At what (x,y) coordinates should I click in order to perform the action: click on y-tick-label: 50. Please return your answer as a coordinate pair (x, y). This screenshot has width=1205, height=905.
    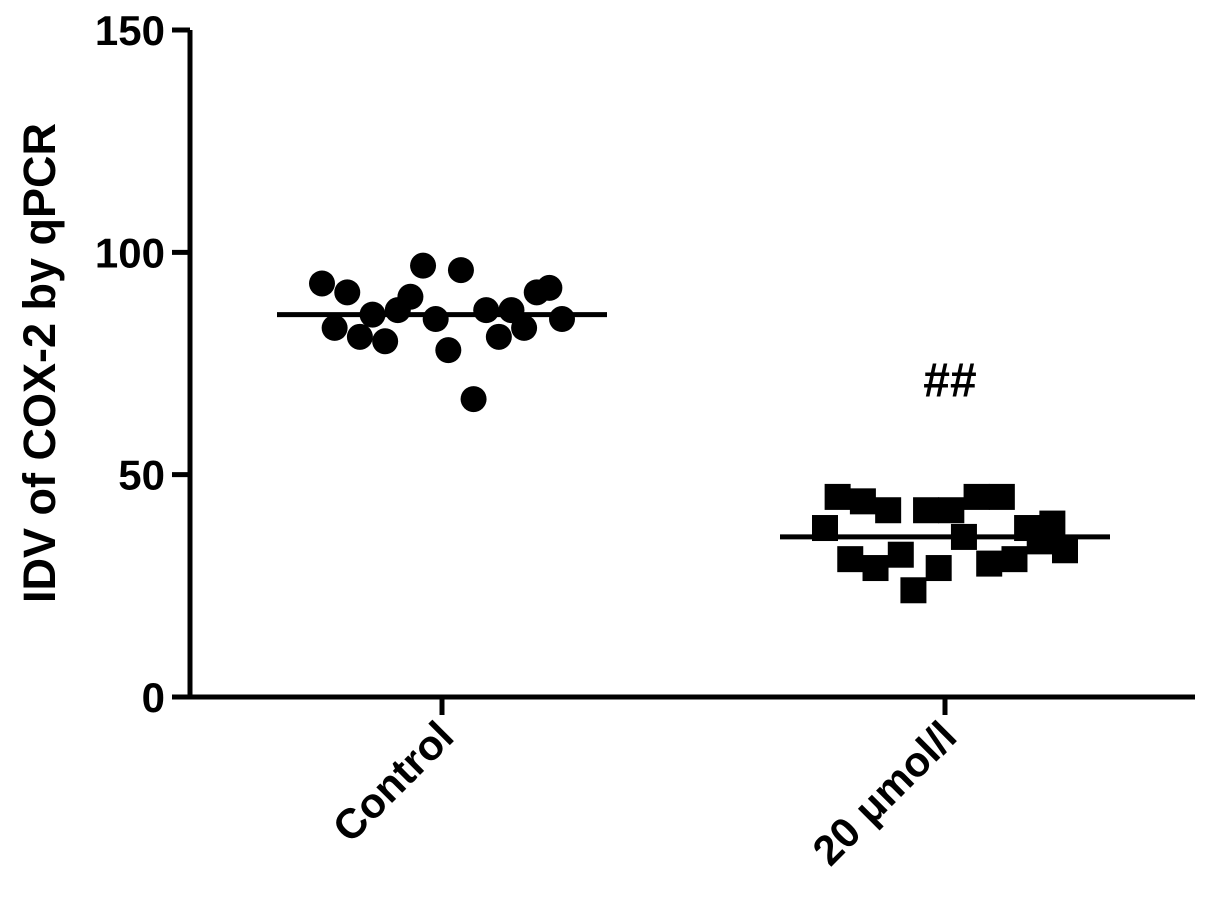
    Looking at the image, I should click on (141, 475).